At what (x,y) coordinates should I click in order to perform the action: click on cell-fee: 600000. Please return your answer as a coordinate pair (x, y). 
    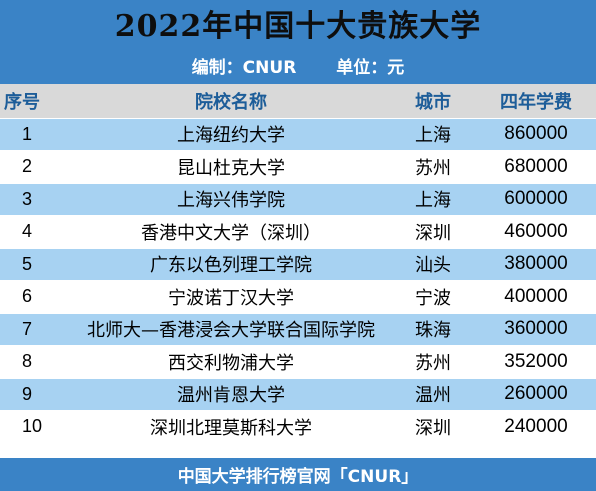
    Looking at the image, I should click on (536, 199).